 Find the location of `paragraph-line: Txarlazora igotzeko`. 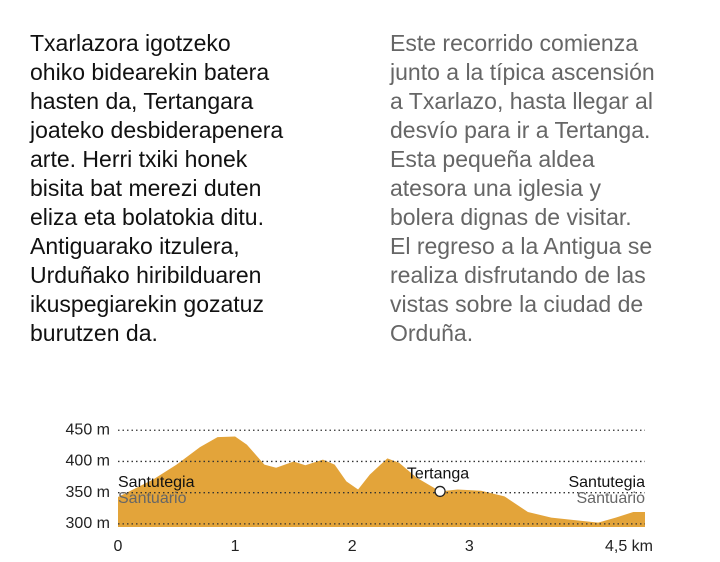

paragraph-line: Txarlazora igotzeko is located at coordinates (130, 43).